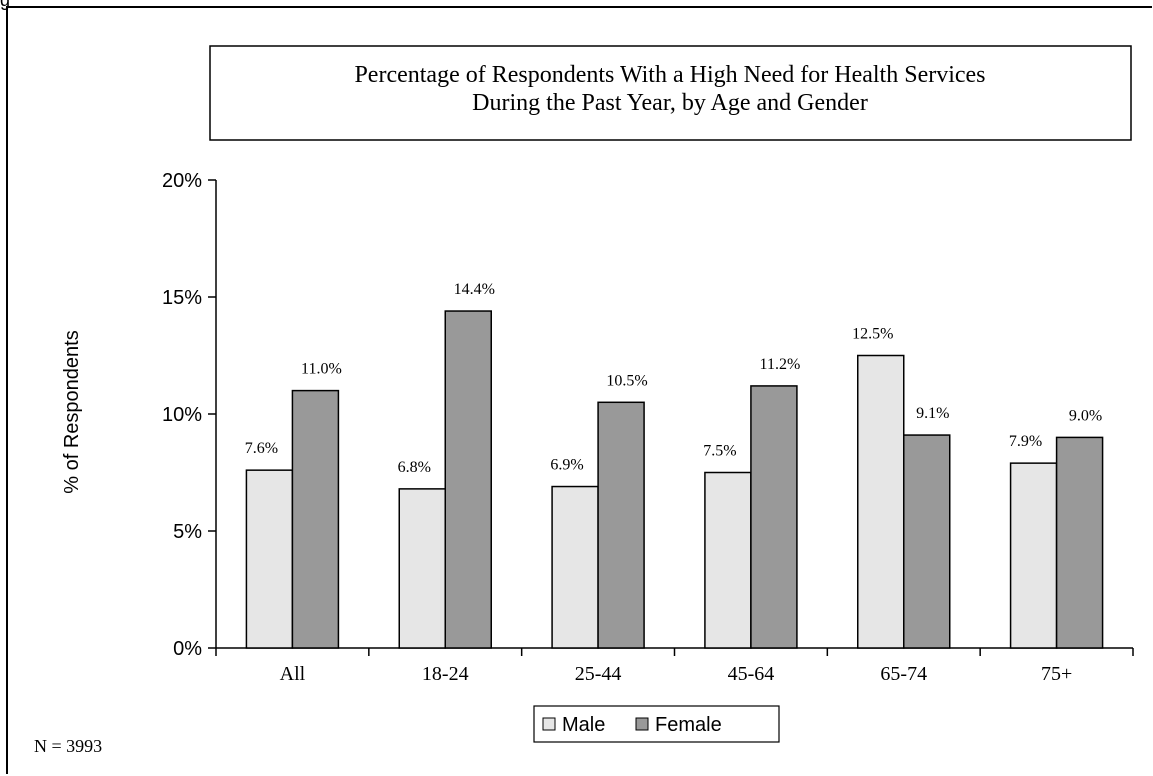  Describe the element at coordinates (1025, 441) in the screenshot. I see `data-label-male: 7.9%` at that location.